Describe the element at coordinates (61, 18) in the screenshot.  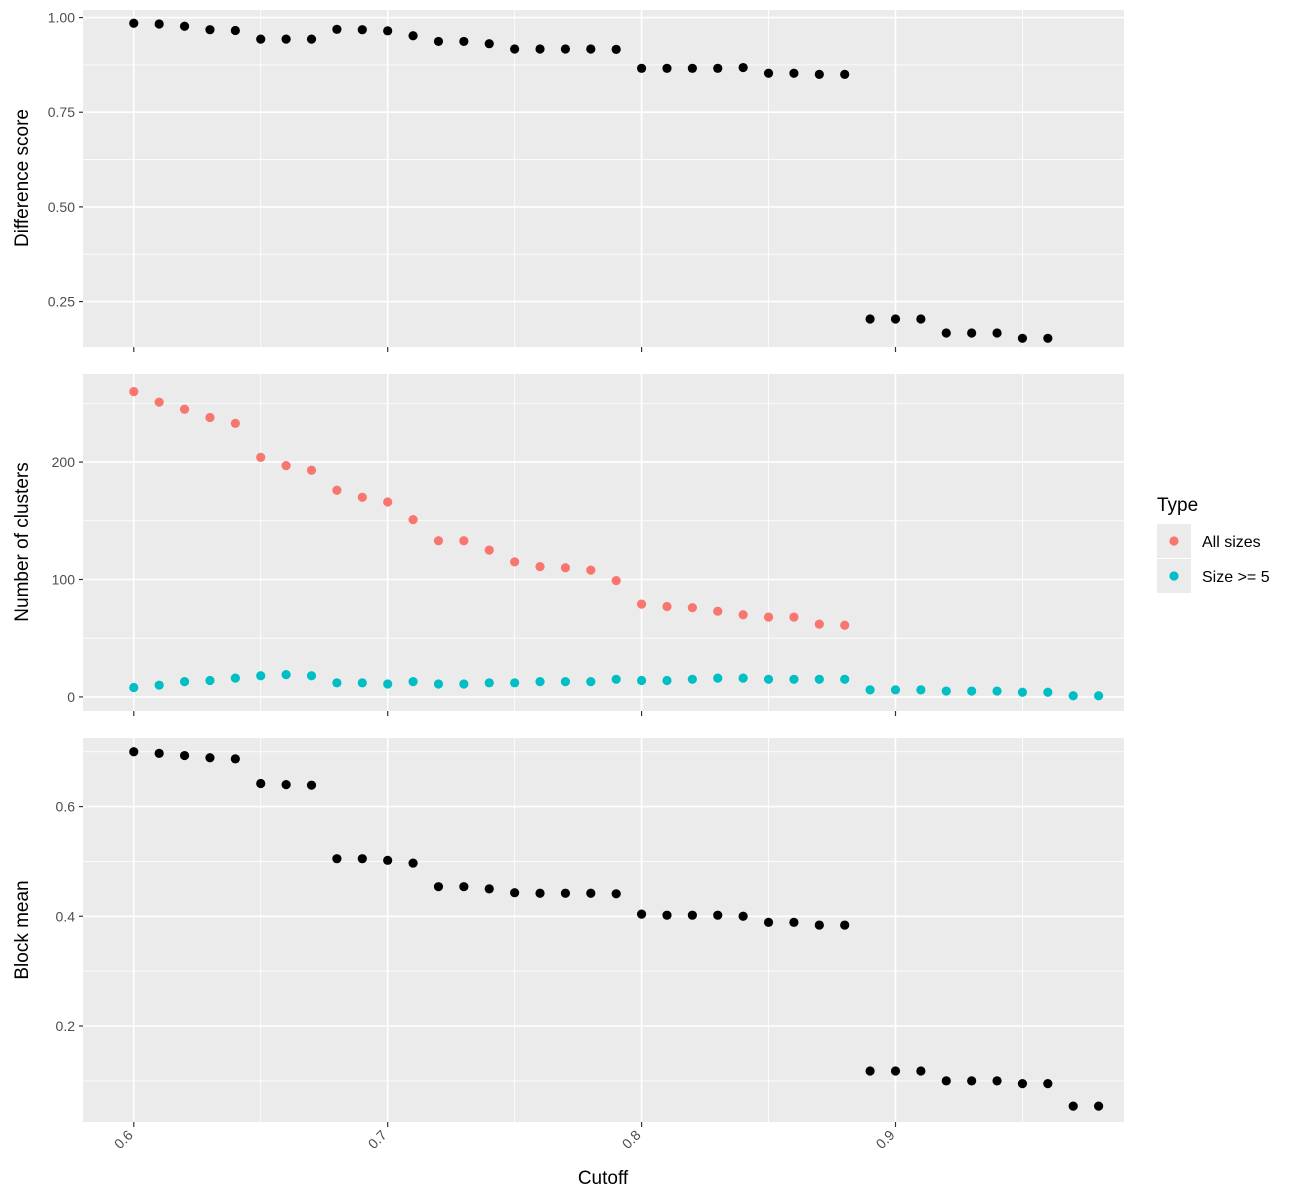
I see `y-tick-label: 1.00` at that location.